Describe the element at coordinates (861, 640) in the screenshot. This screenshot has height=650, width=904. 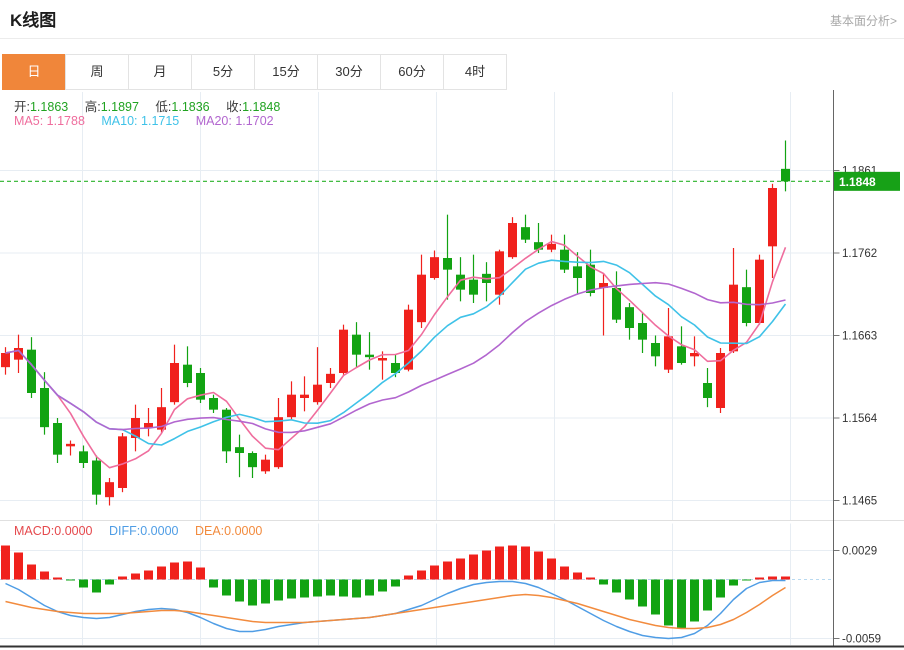
I see `macd-tick-label: -0.0059` at that location.